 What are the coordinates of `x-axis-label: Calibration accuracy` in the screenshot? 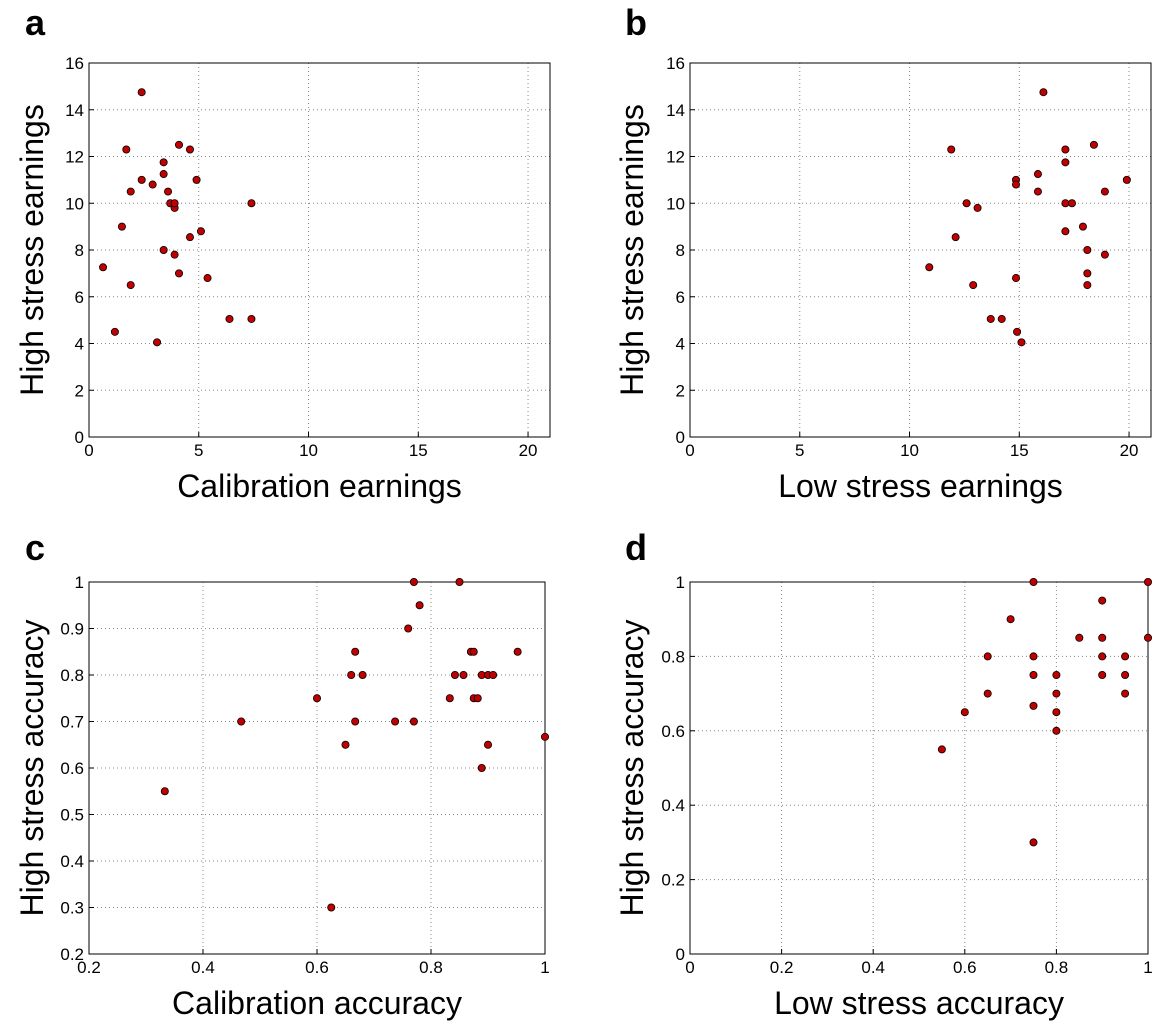 It's located at (317, 1003).